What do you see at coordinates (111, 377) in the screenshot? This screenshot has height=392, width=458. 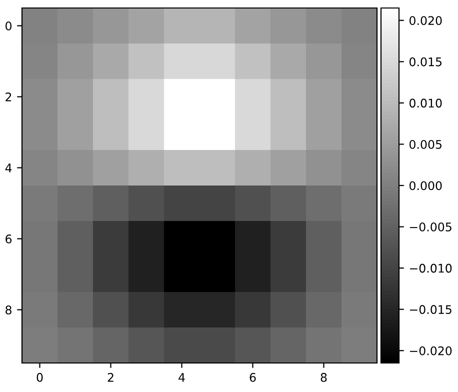 I see `x-tick-label: 2` at bounding box center [111, 377].